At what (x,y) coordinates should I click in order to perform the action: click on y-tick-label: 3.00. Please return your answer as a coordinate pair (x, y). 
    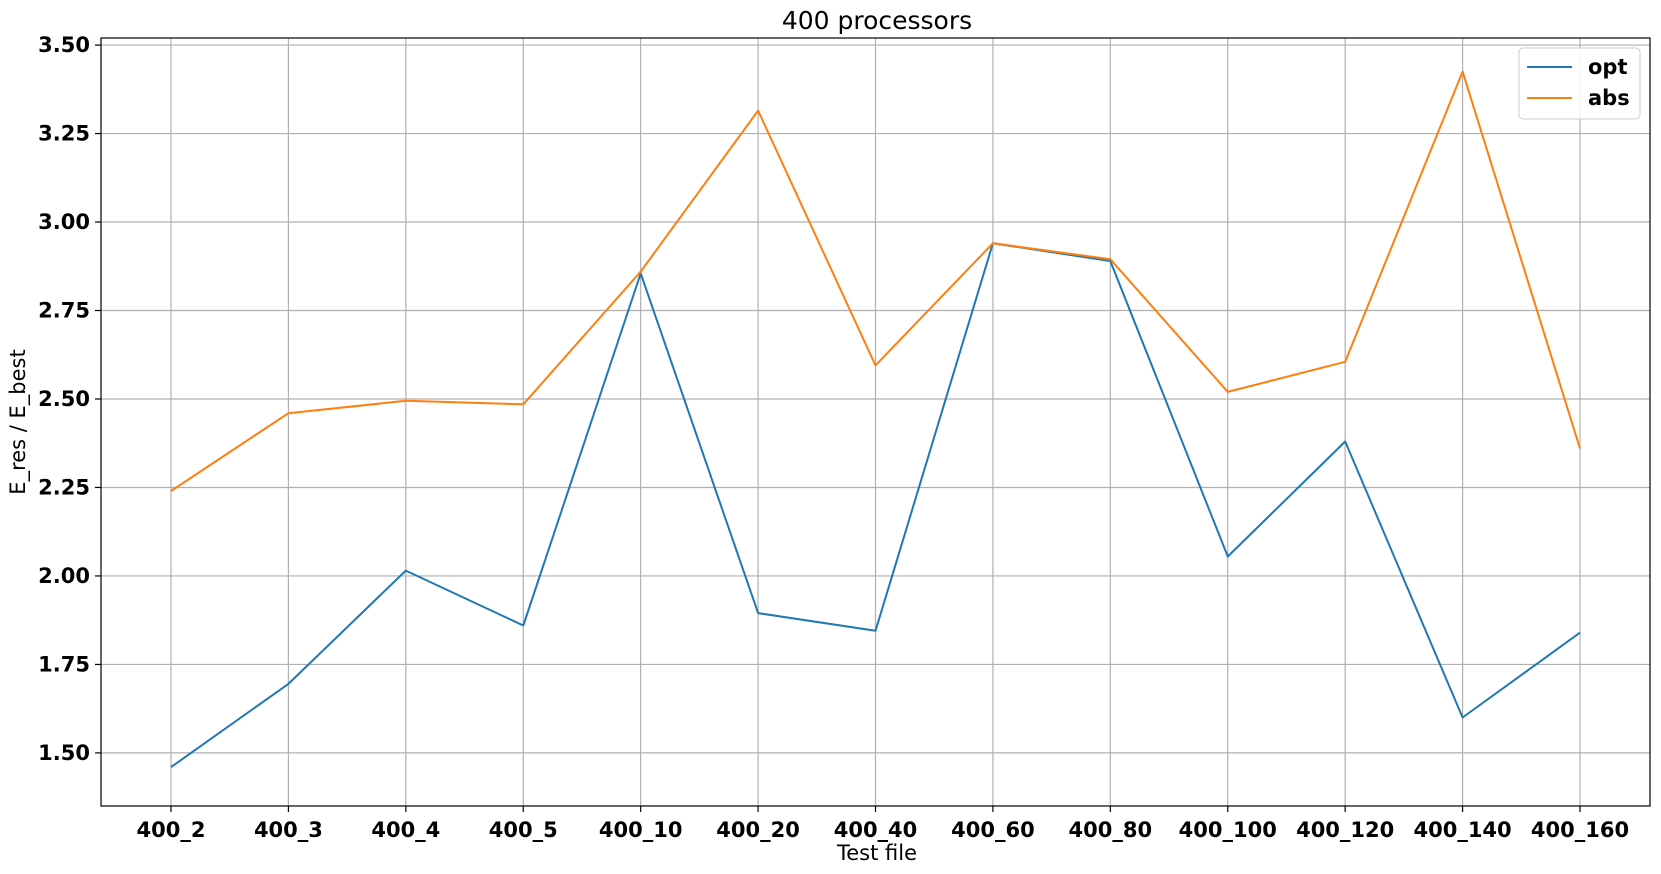
    Looking at the image, I should click on (64, 222).